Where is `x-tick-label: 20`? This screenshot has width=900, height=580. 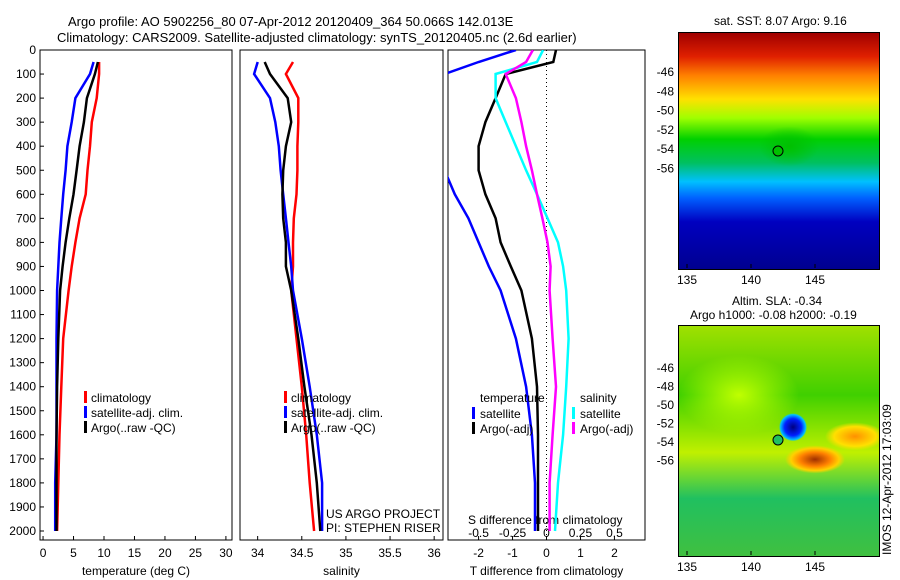
x-tick-label: 20 is located at coordinates (165, 553).